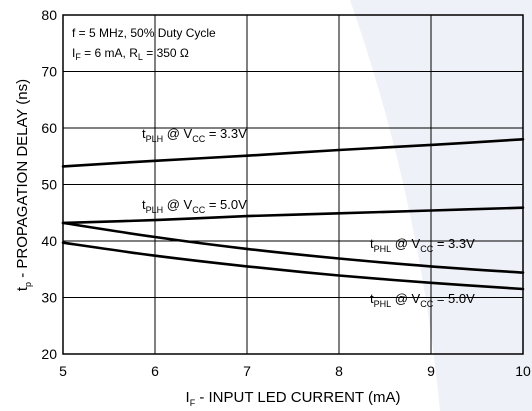  What do you see at coordinates (49, 128) in the screenshot?
I see `y-tick-label: 60` at bounding box center [49, 128].